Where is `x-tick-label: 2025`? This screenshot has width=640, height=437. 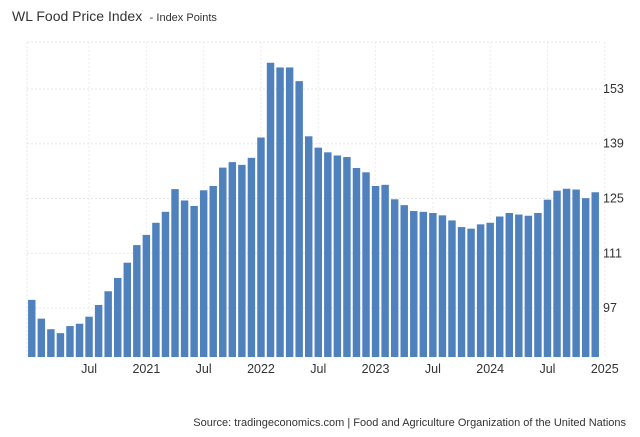 x-tick-label: 2025 is located at coordinates (605, 369).